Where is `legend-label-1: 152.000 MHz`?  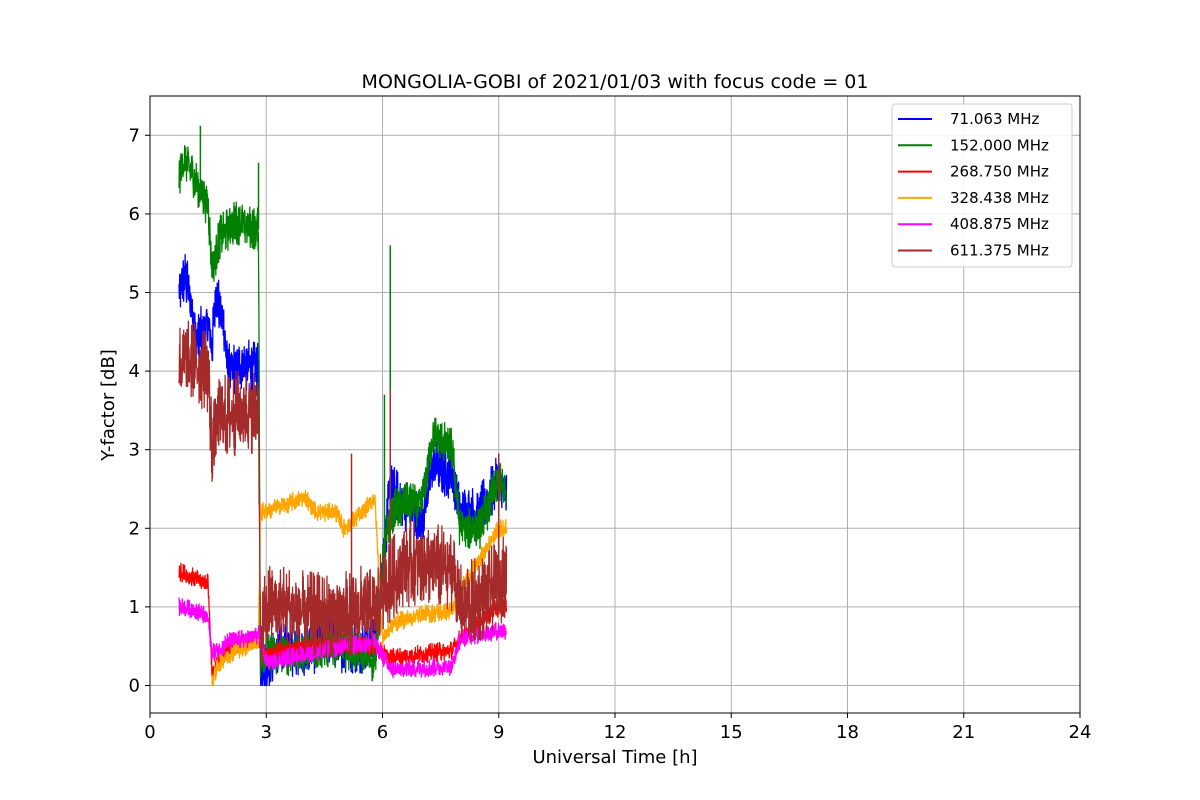
legend-label-1: 152.000 MHz is located at coordinates (999, 145).